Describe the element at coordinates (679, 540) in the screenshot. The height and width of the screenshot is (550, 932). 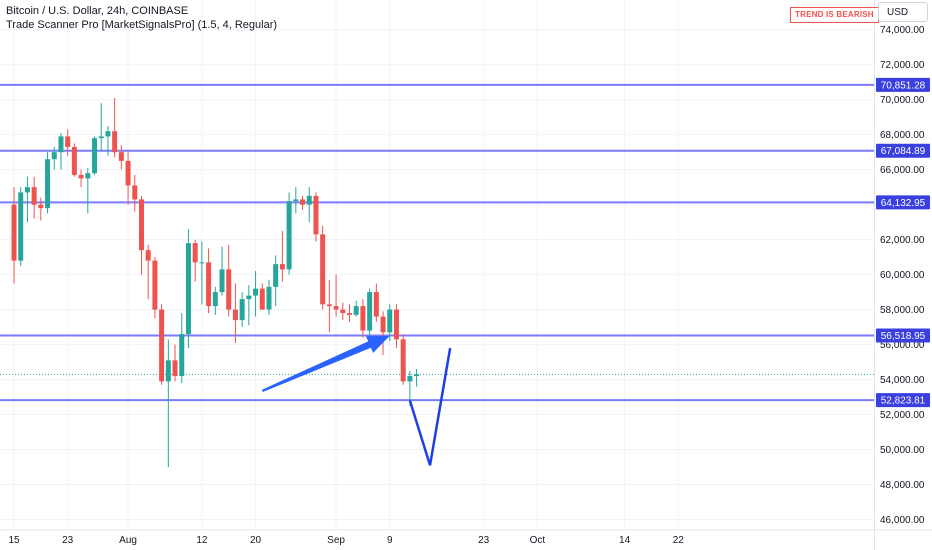
I see `x-tick-label: 22` at that location.